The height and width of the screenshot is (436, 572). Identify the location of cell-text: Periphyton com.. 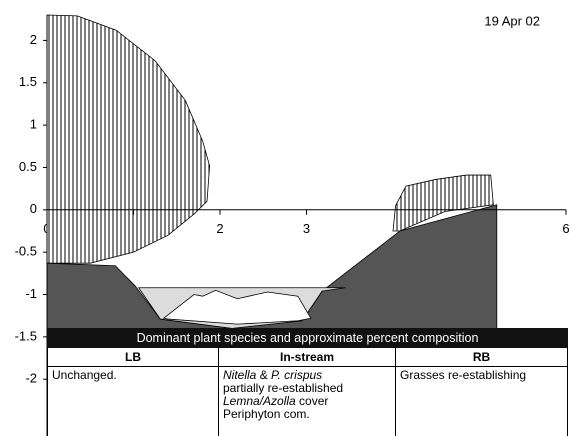
(266, 414).